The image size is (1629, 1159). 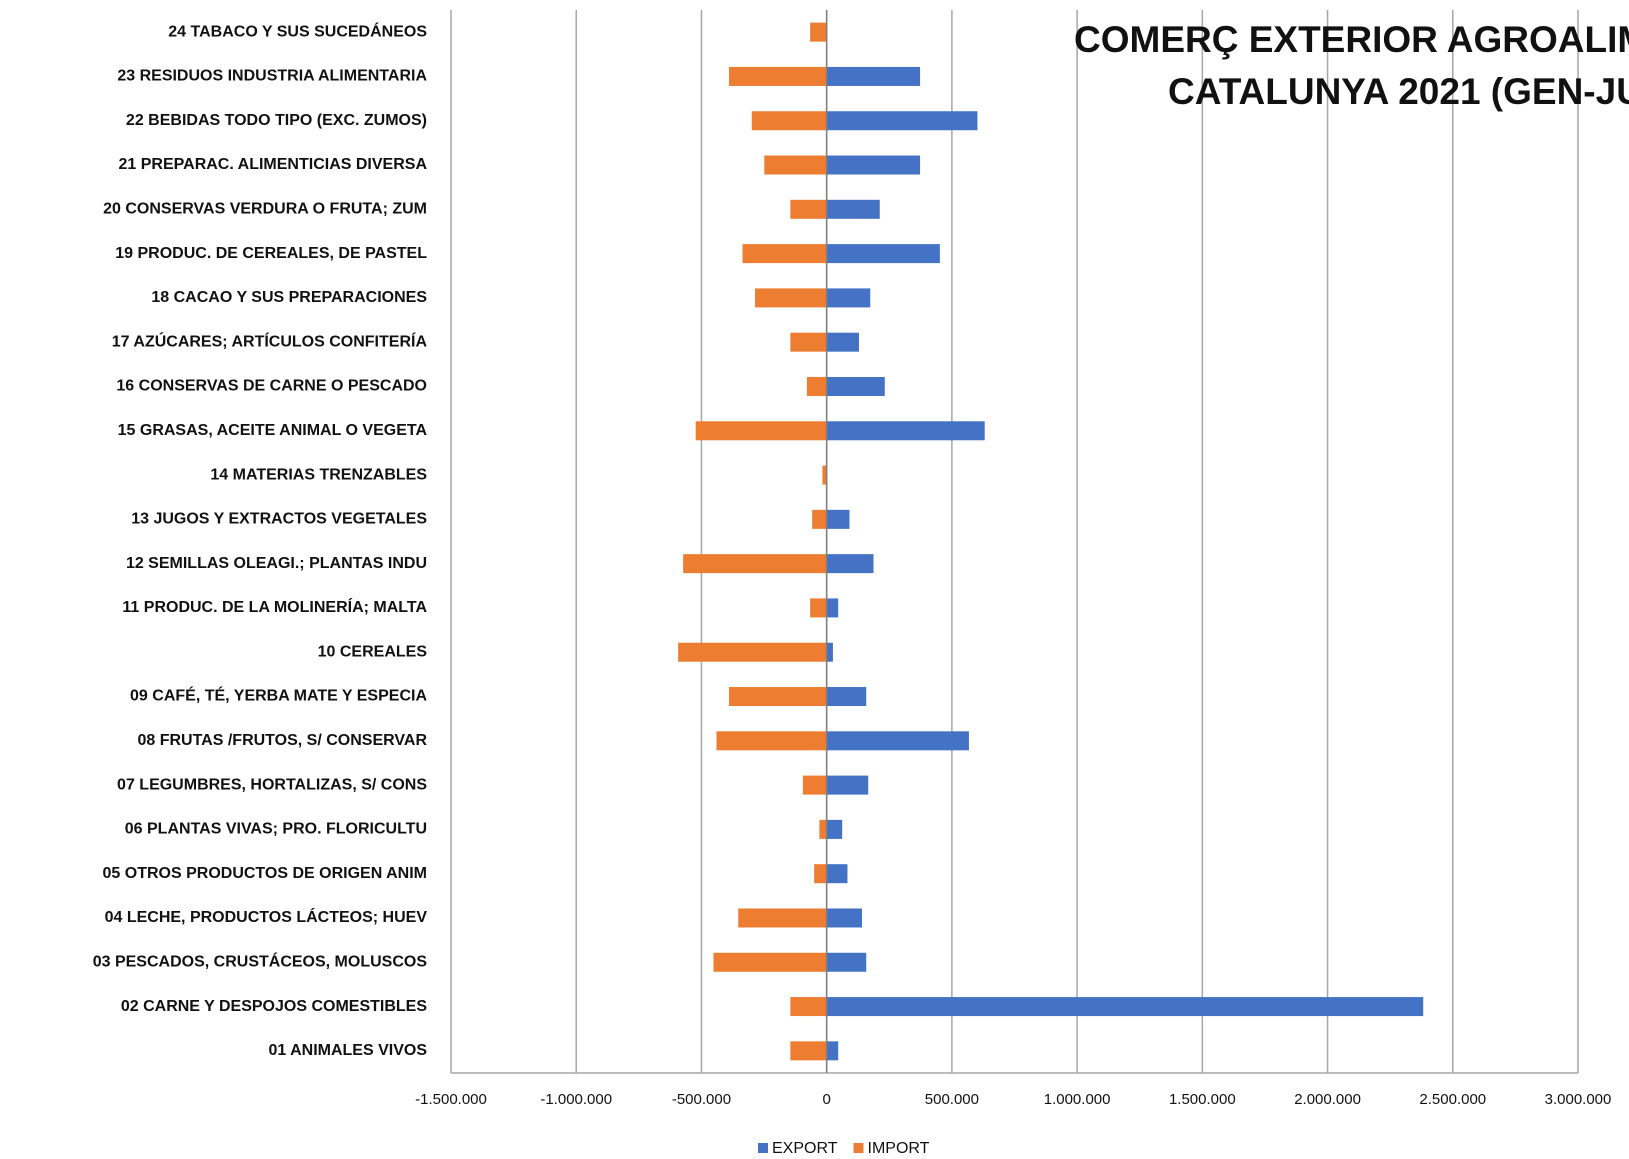 I want to click on y-tick-label: 19 PRODUC. DE CEREALES, DE PASTEL, so click(x=271, y=253).